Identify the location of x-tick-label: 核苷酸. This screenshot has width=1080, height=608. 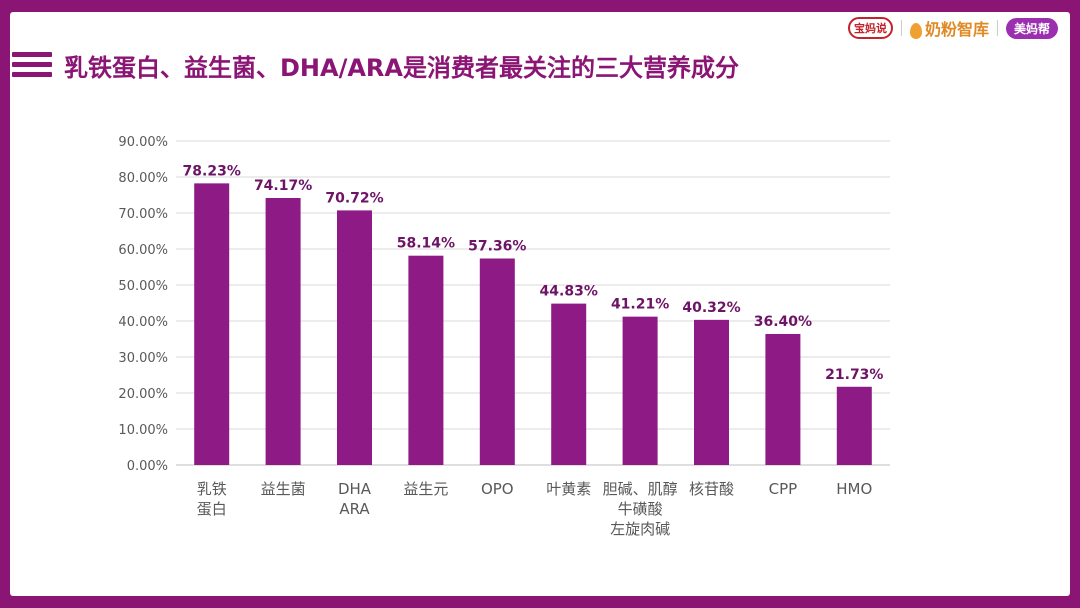
(711, 489).